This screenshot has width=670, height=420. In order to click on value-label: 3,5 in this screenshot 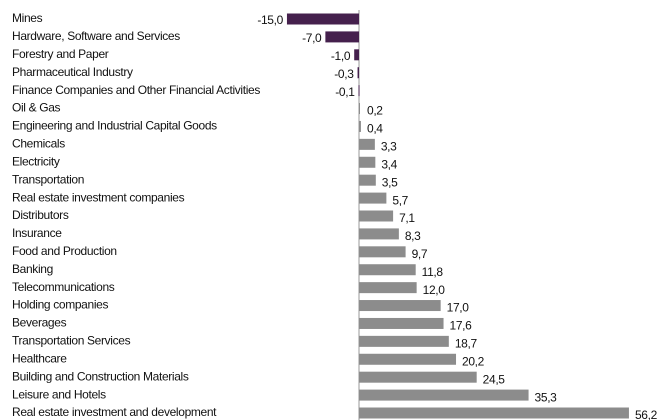, I will do `click(390, 182)`.